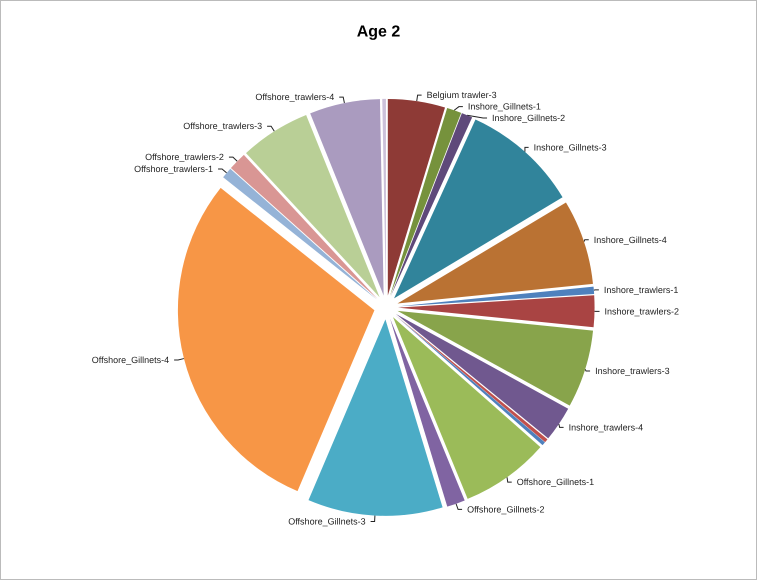 Image resolution: width=757 pixels, height=580 pixels. Describe the element at coordinates (555, 482) in the screenshot. I see `slice-label: Offshore_Gillnets-1` at that location.